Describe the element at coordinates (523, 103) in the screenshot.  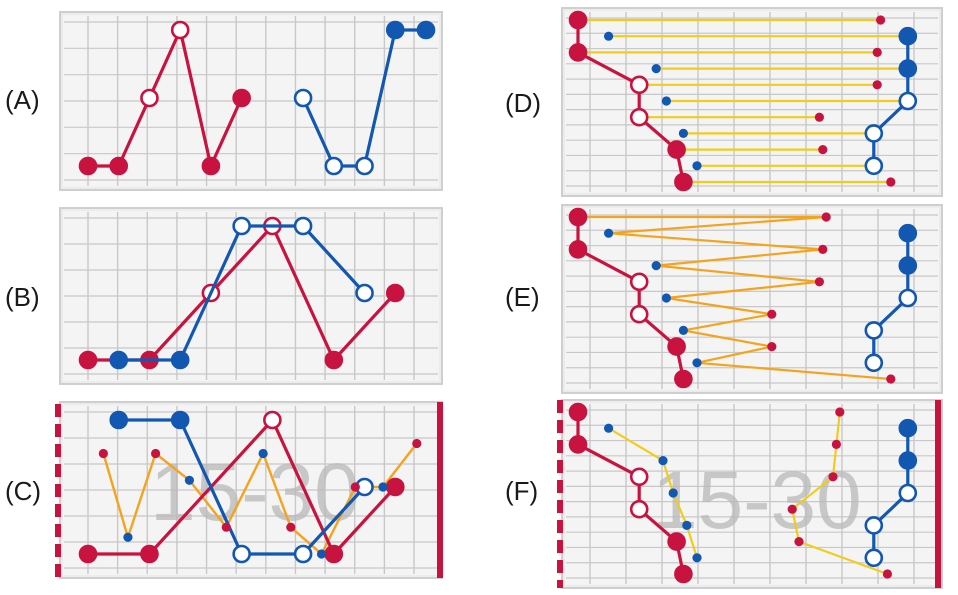
I see `panel-label: (D)` at that location.